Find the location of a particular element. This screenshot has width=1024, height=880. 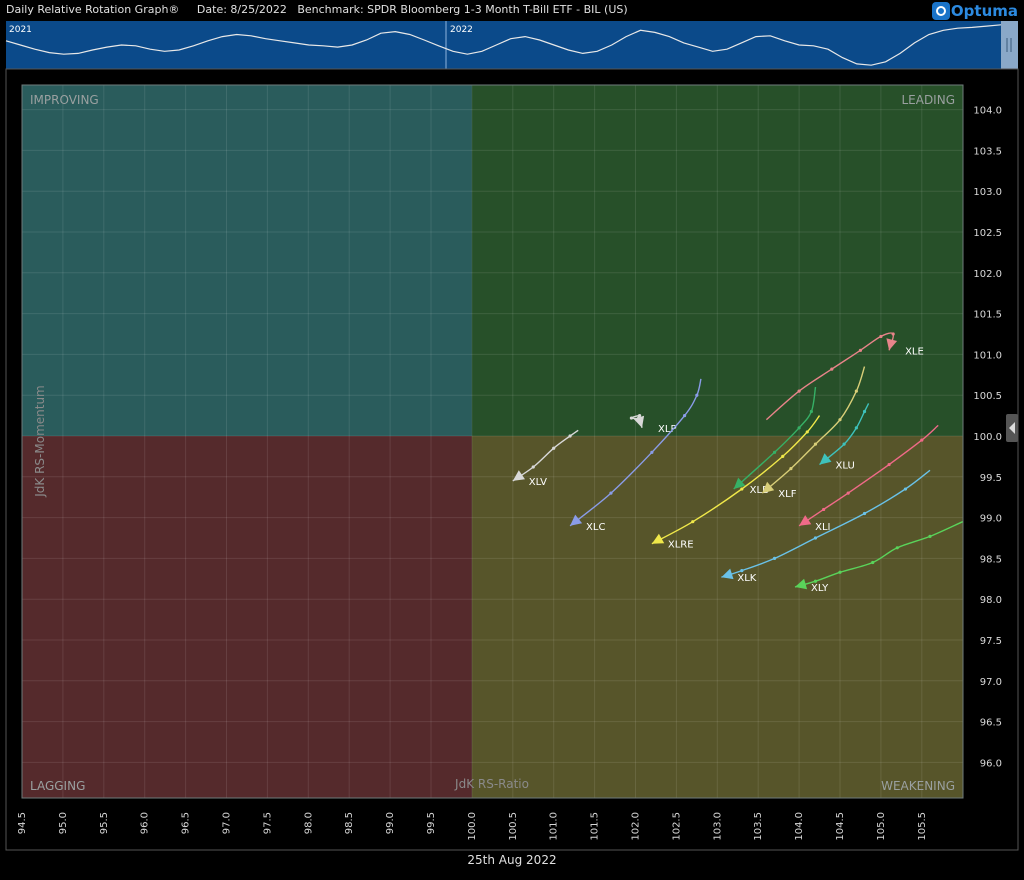

tail-xlp: XLP is located at coordinates (653, 424).